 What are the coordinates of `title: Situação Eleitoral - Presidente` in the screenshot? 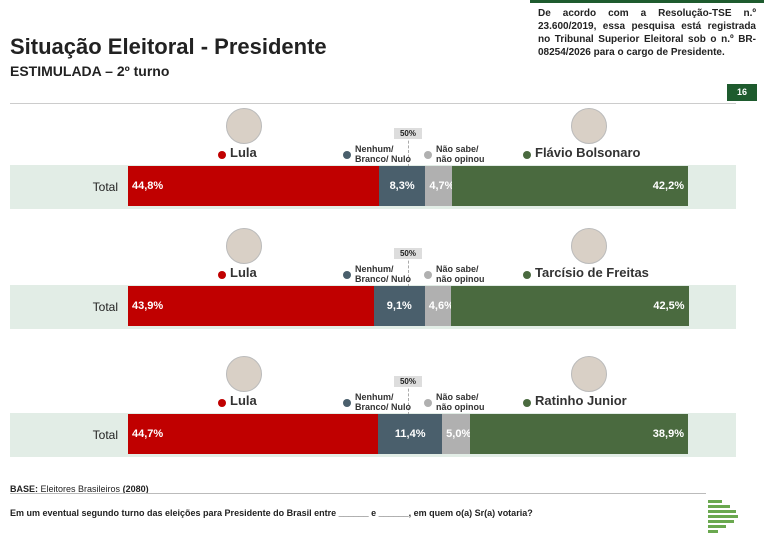 It's located at (168, 46).